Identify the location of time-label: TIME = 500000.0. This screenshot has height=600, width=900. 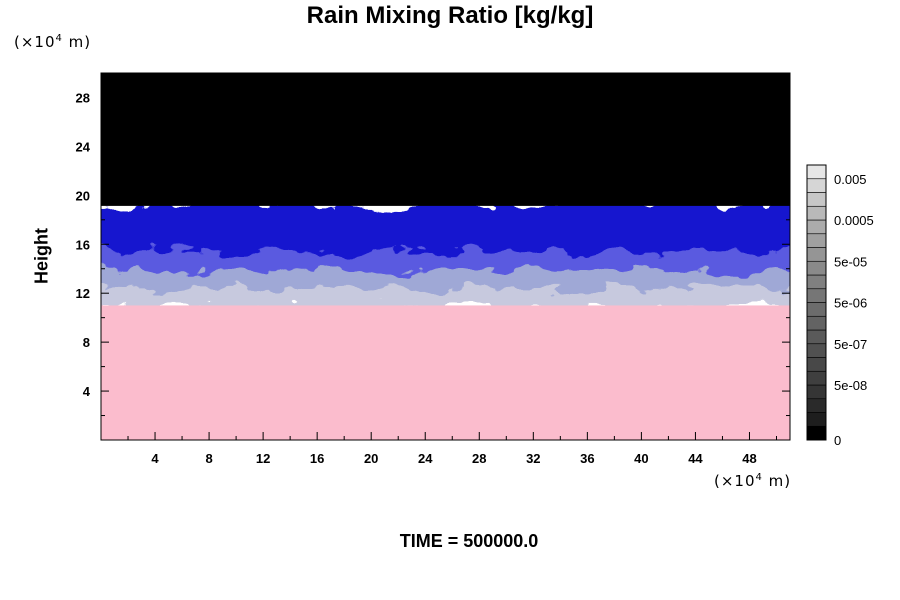
(469, 541).